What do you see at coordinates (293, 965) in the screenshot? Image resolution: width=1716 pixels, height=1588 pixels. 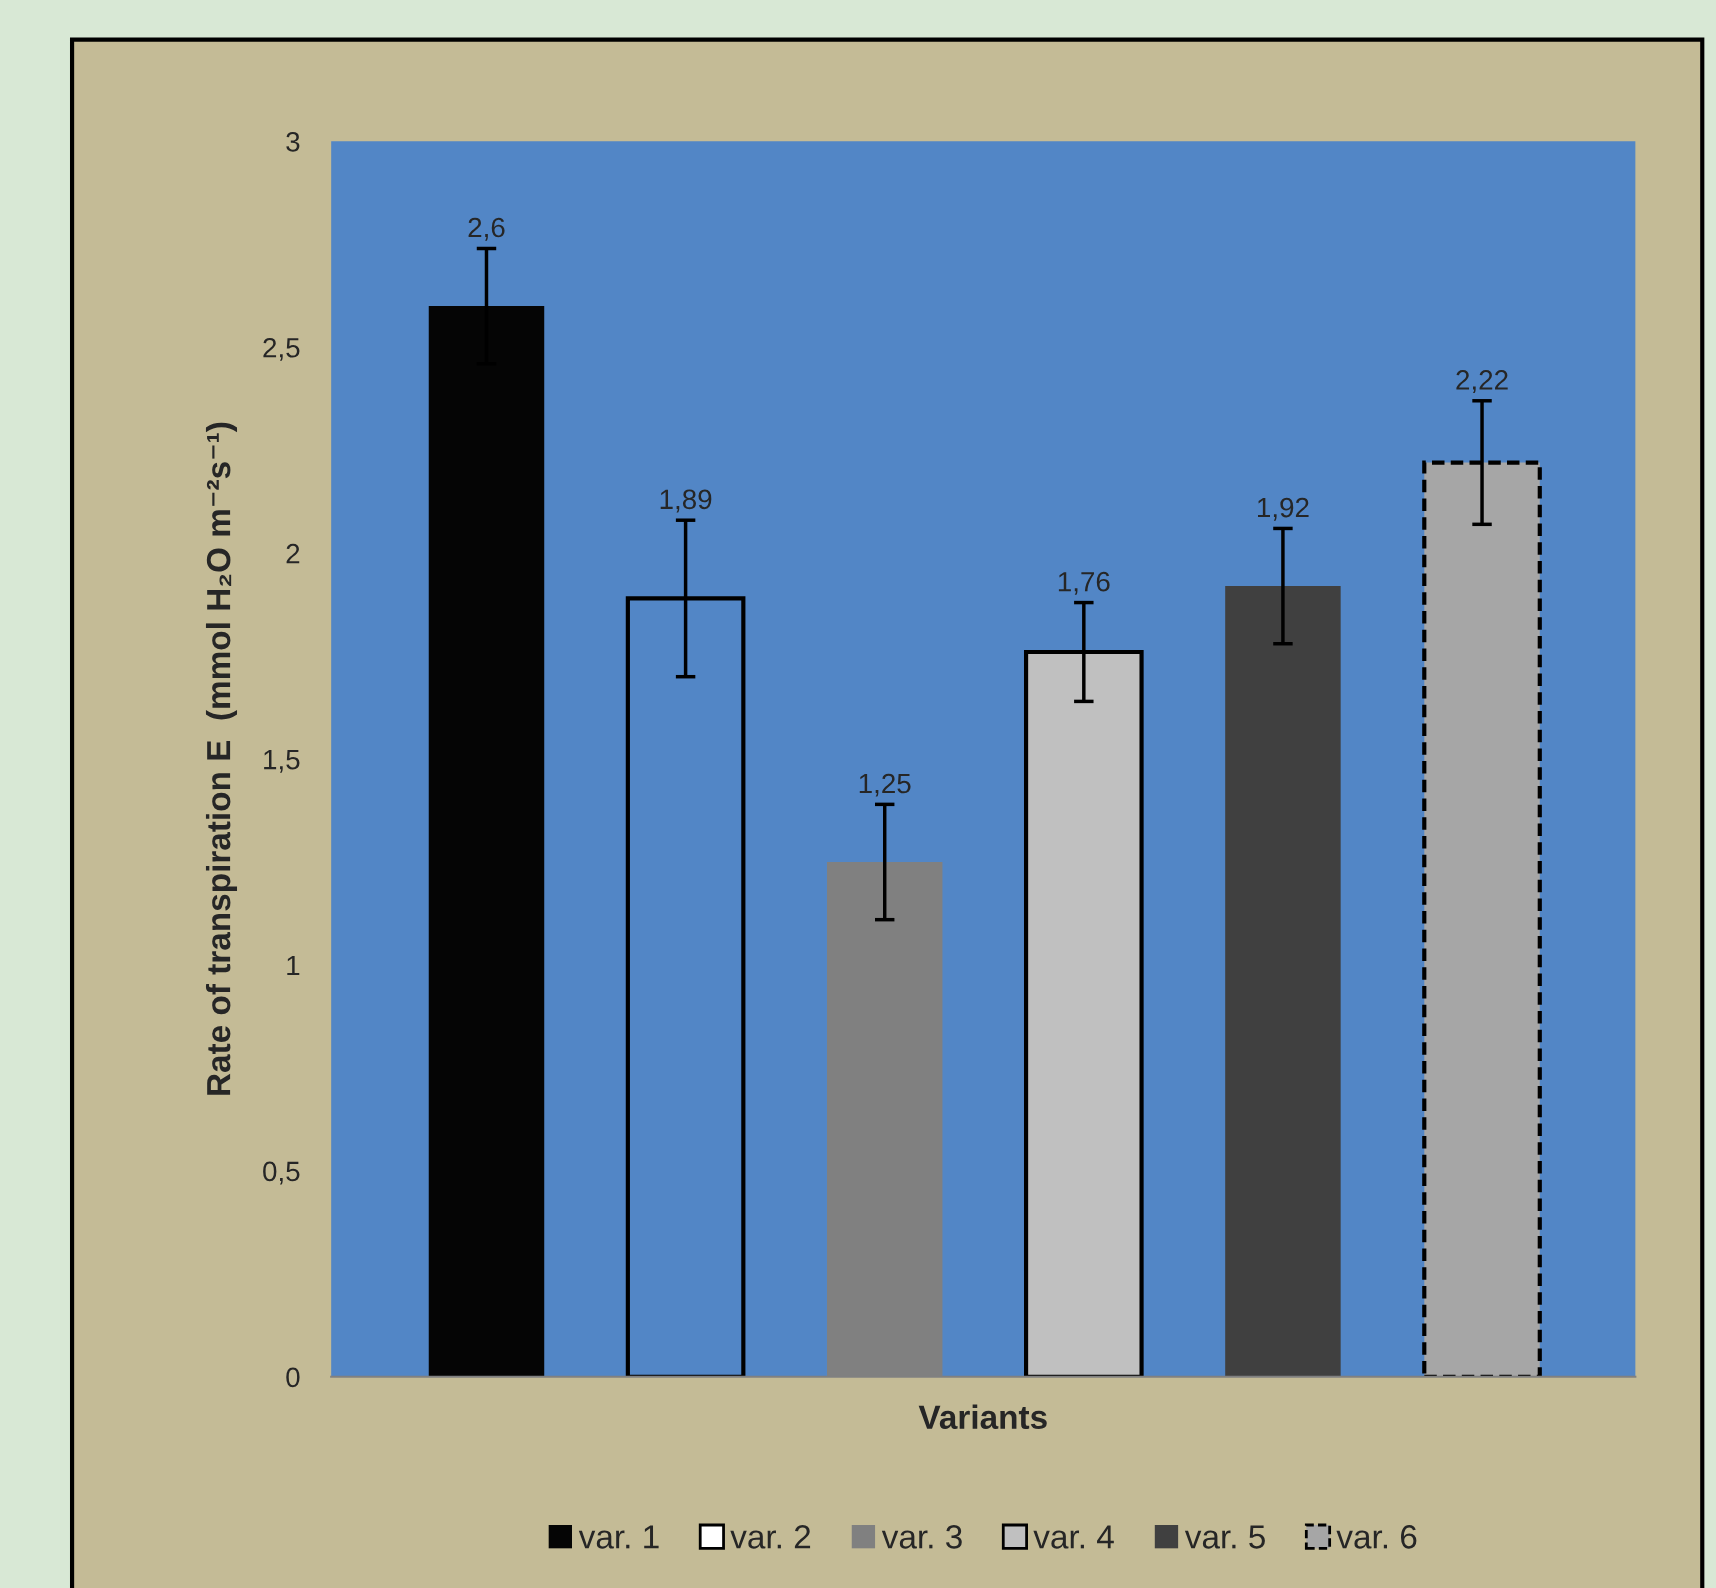 I see `y-tick-label: 1` at bounding box center [293, 965].